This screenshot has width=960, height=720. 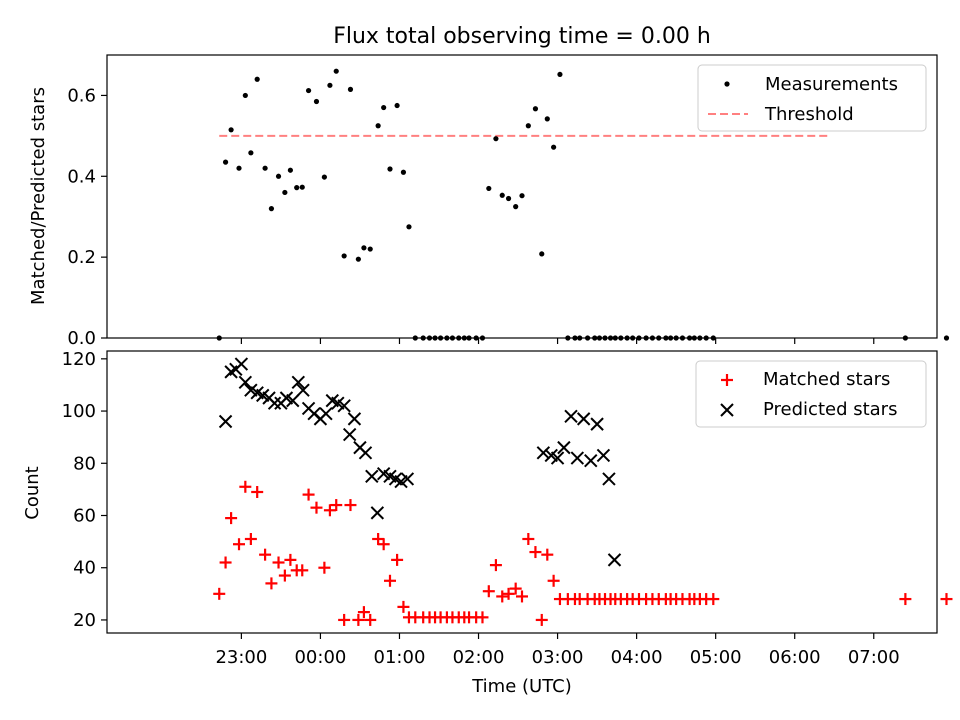 I want to click on bottom-y-tick-label: 20, so click(x=84, y=620).